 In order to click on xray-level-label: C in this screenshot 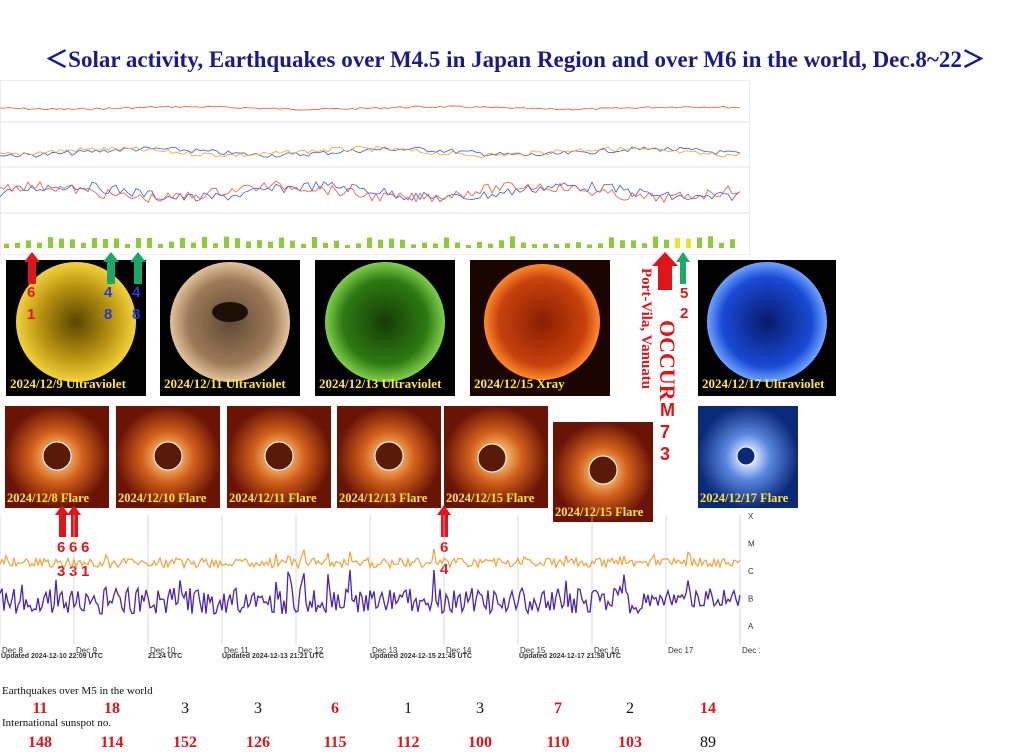, I will do `click(751, 571)`.